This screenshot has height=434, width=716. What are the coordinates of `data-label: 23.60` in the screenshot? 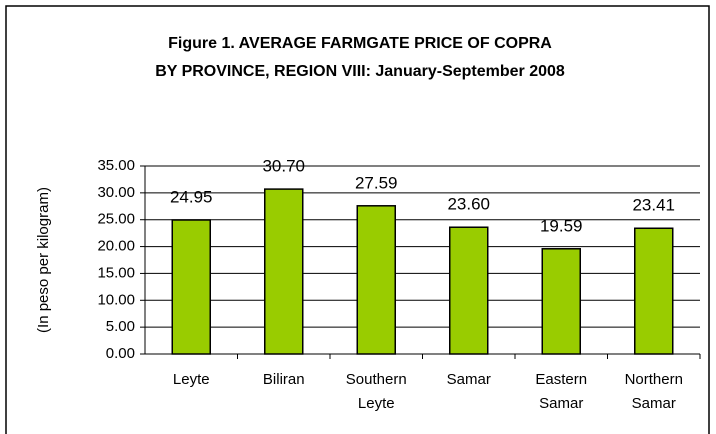 It's located at (468, 204).